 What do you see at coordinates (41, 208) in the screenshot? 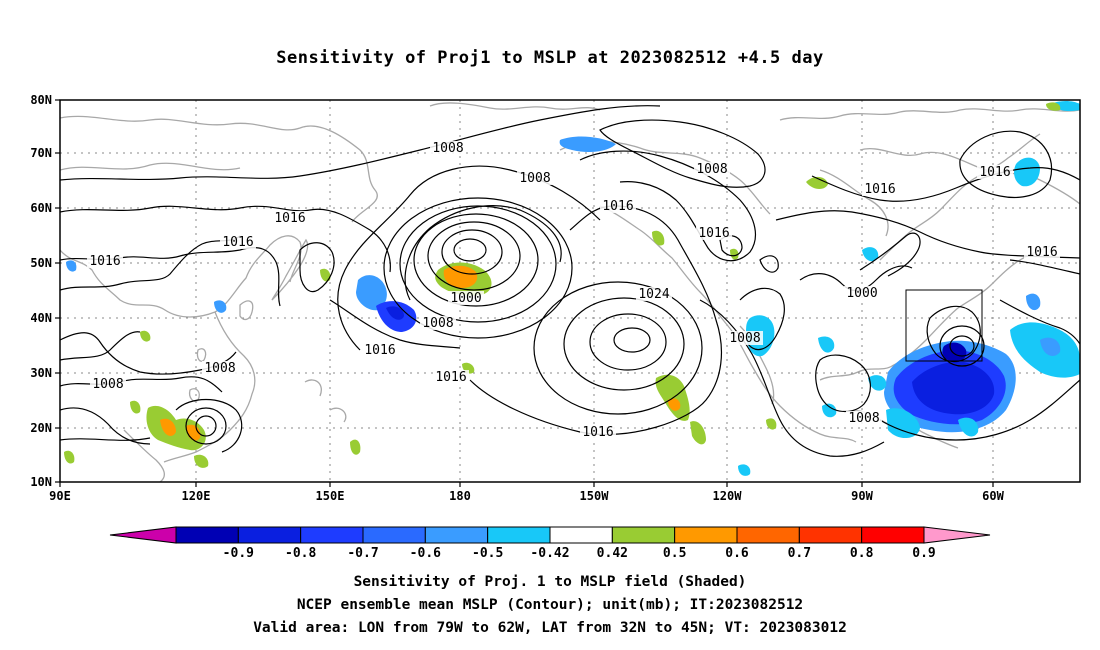
I see `lat-label: 60N` at bounding box center [41, 208].